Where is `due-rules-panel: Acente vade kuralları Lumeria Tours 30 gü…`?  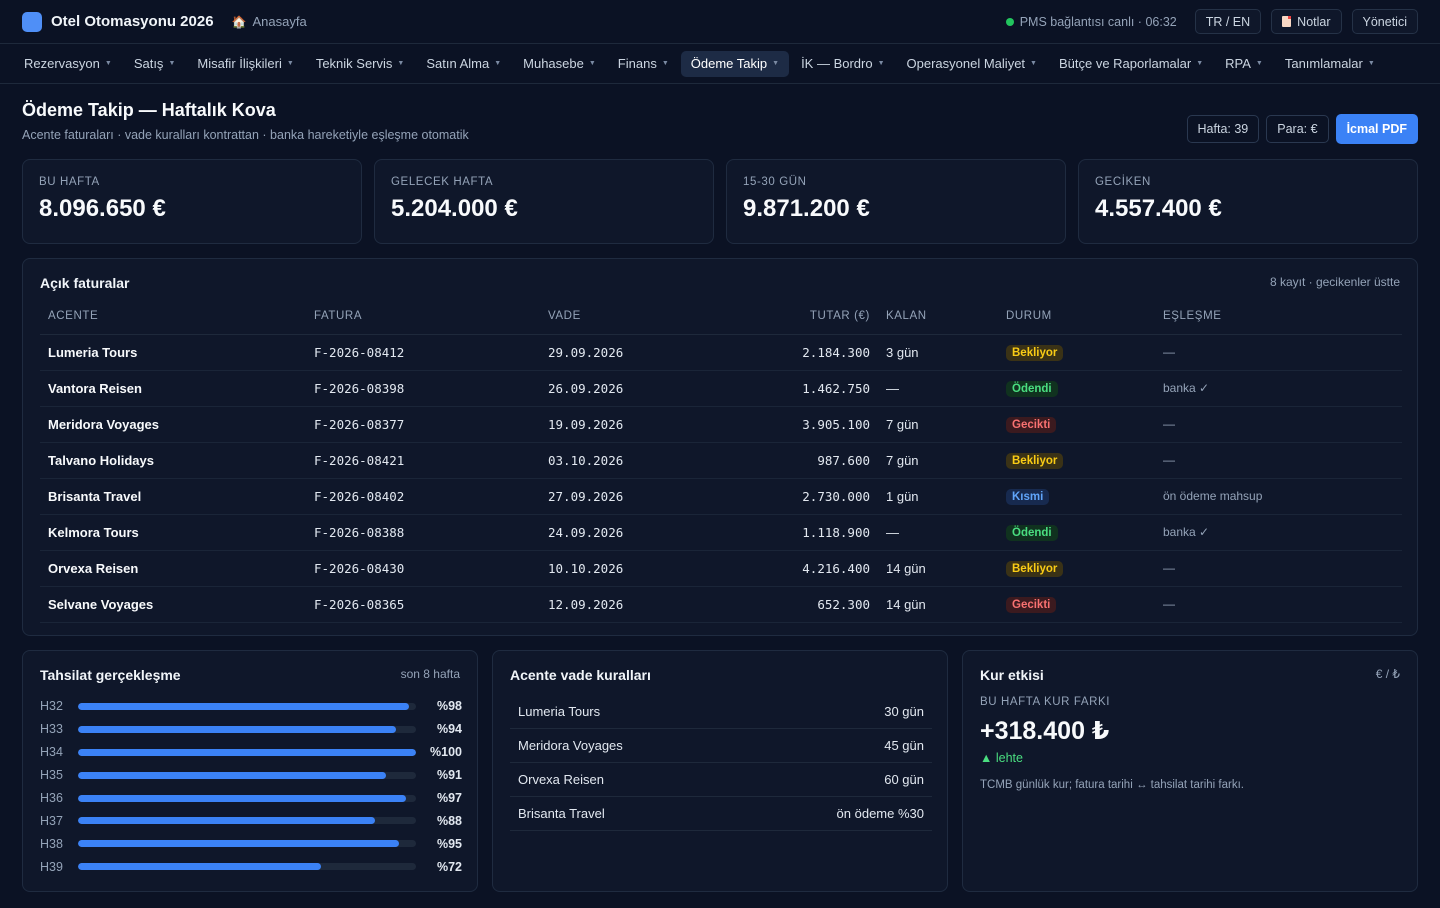
due-rules-panel: Acente vade kuralları Lumeria Tours 30 gü… is located at coordinates (720, 771).